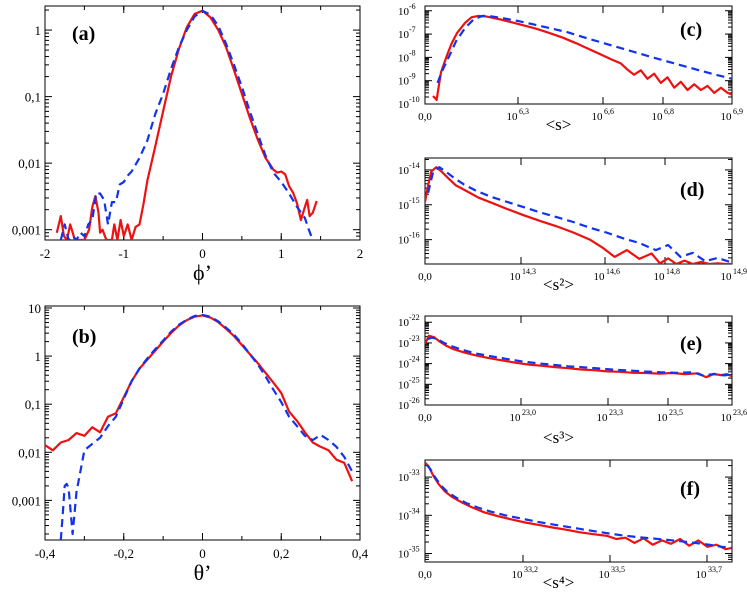 This screenshot has height=601, width=747. I want to click on x-axis-label: <s³>, so click(558, 437).